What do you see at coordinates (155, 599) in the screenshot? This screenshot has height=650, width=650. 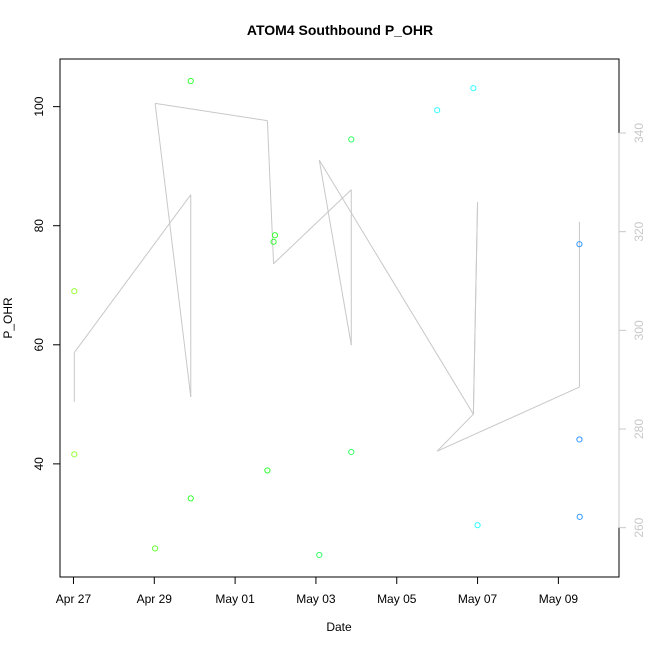 I see `x-tick-label: Apr 29` at bounding box center [155, 599].